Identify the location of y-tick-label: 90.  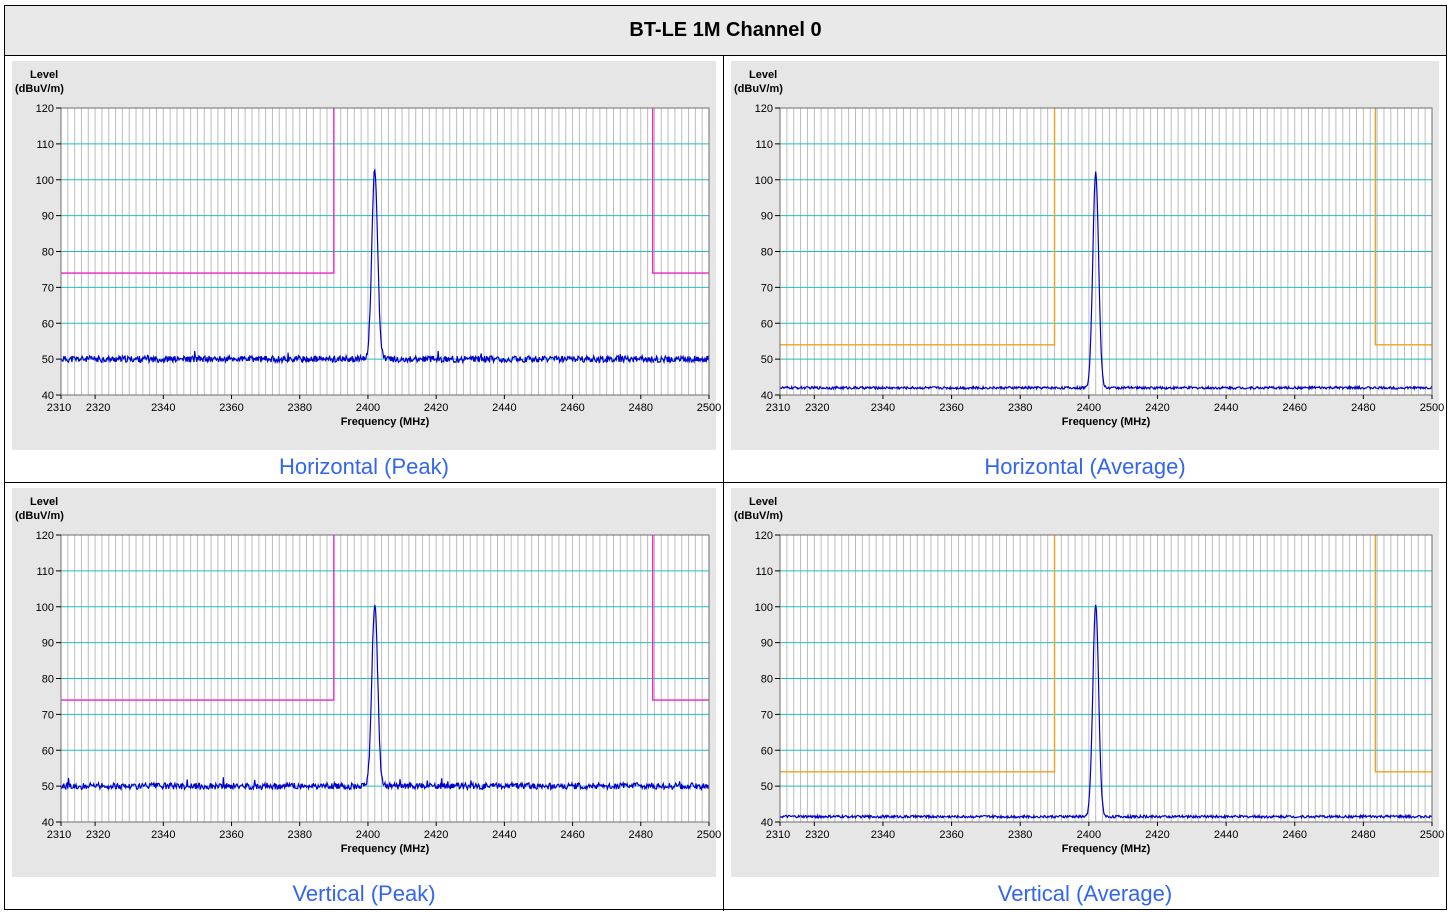
(767, 217).